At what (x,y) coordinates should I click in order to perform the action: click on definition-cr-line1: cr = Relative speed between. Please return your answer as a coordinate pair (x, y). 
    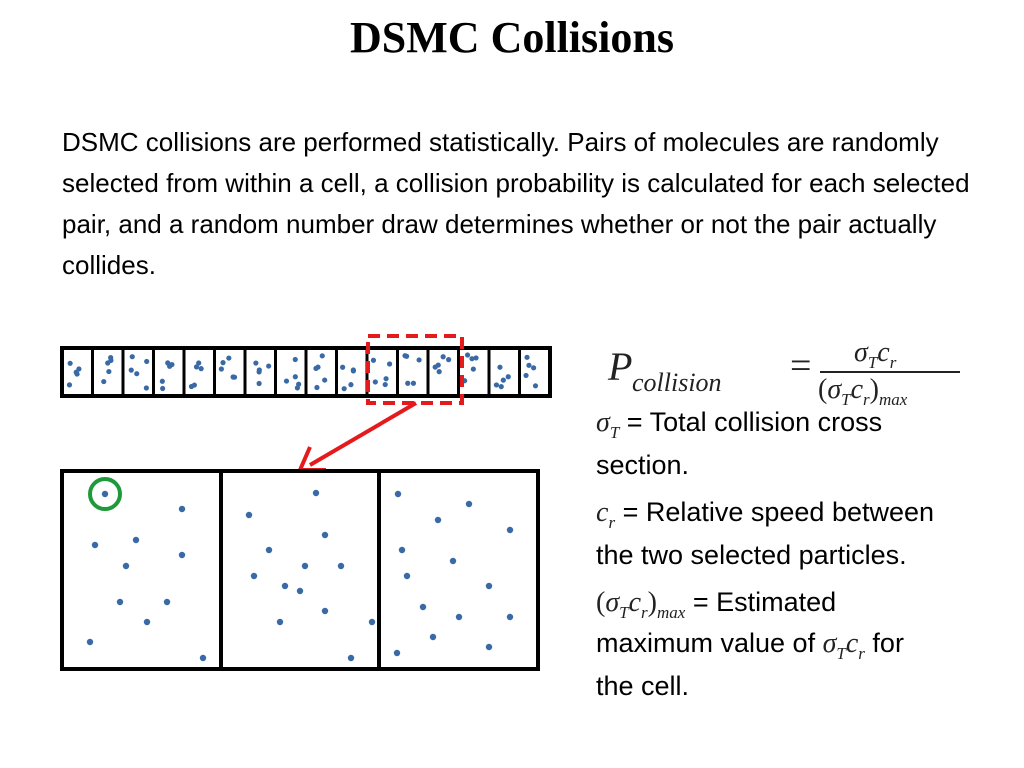
    Looking at the image, I should click on (765, 514).